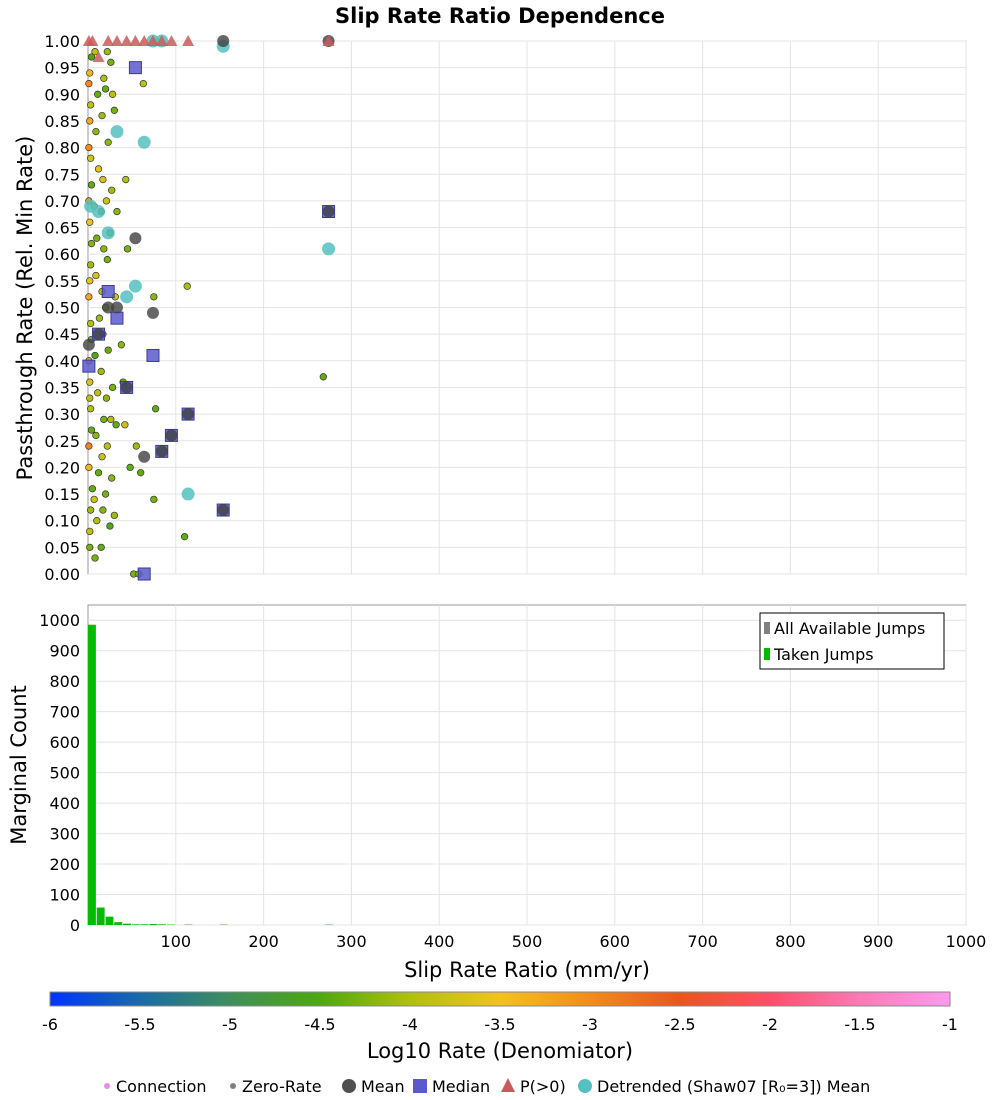 Image resolution: width=1000 pixels, height=1100 pixels. I want to click on histogram-y-tick-label: 500, so click(64, 773).